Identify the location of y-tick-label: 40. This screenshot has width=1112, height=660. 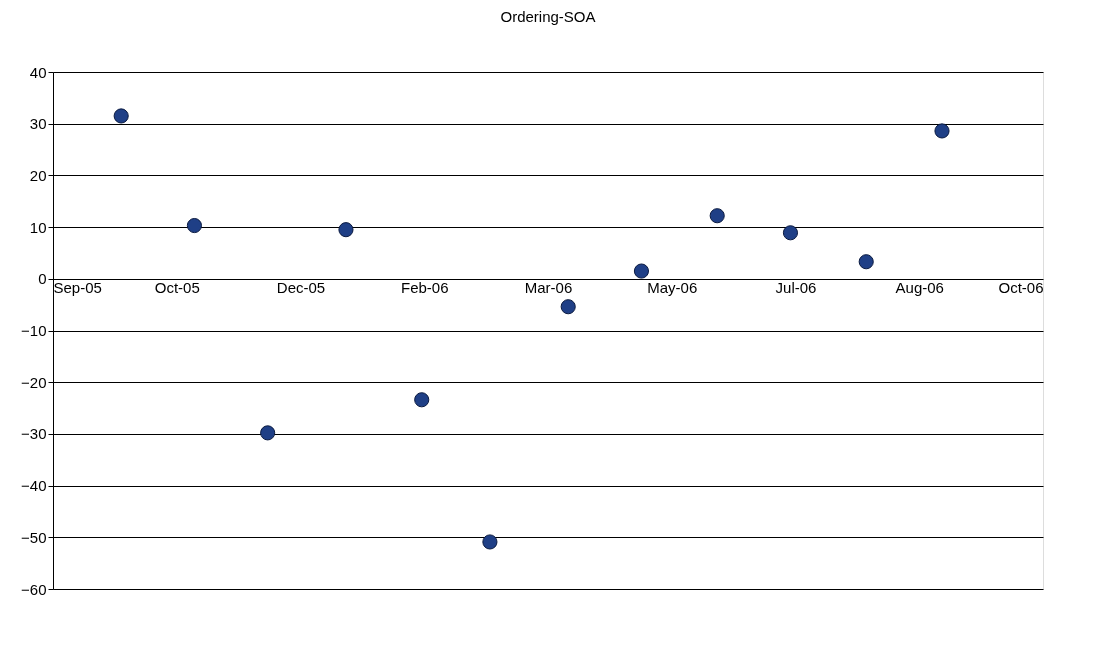
(38, 72).